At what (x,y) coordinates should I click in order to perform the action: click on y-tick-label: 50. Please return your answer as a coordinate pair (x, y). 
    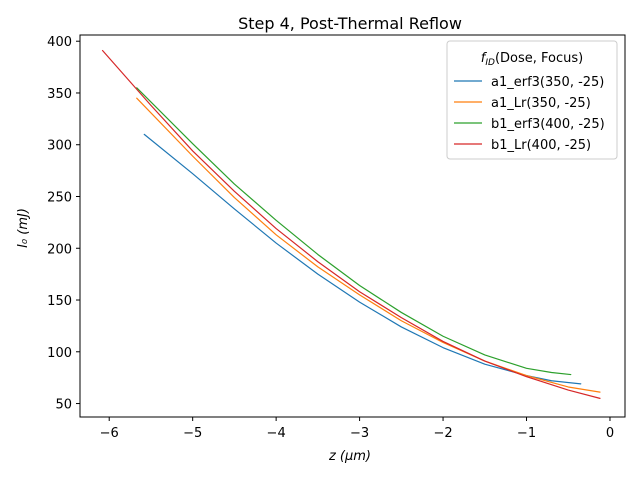
    Looking at the image, I should click on (63, 405).